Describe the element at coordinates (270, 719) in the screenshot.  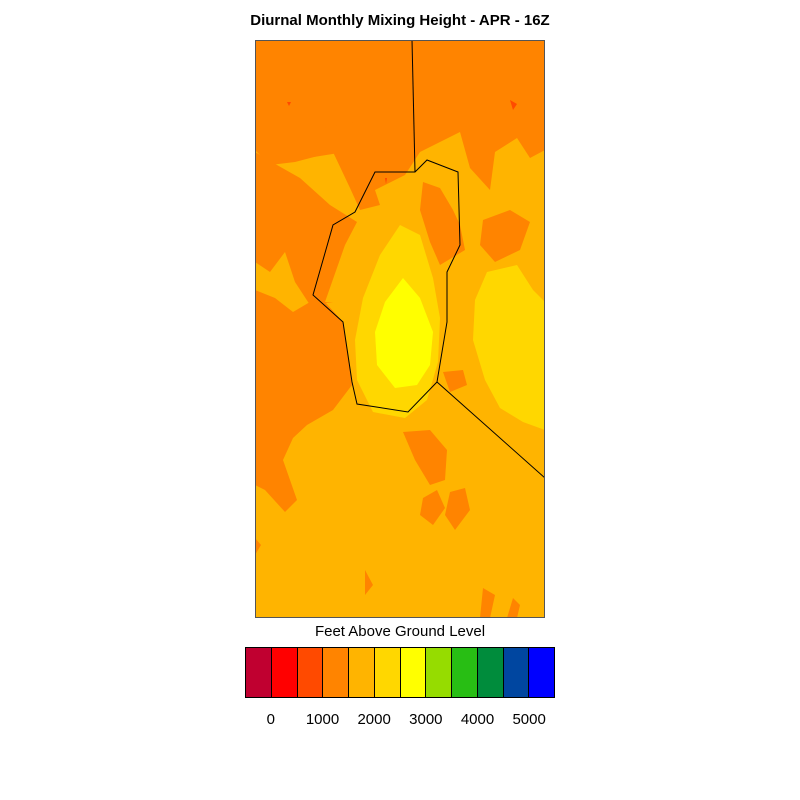
I see `colorbar-tick-label: 0` at that location.